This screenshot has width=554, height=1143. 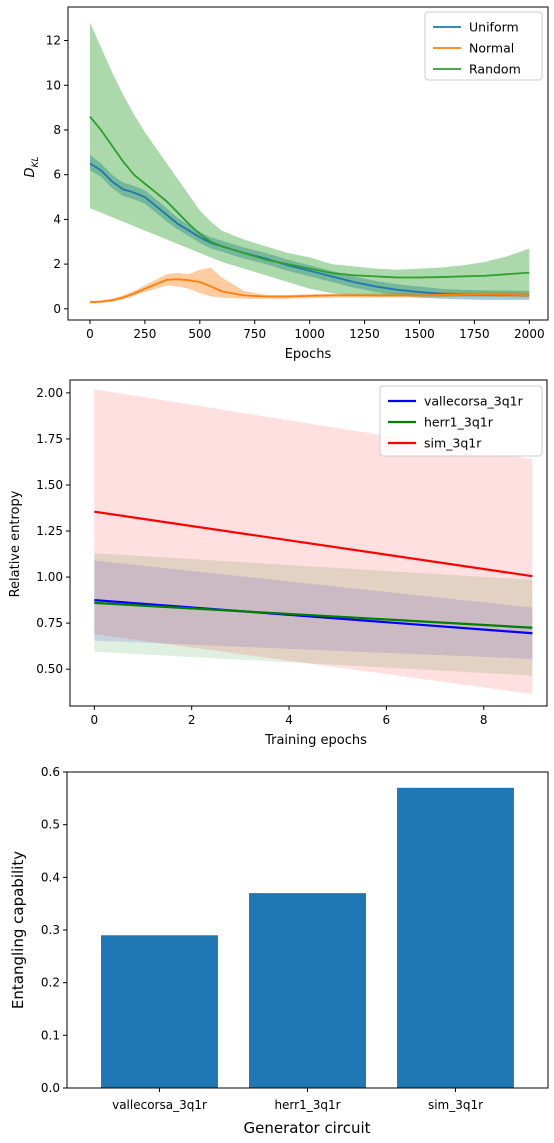 What do you see at coordinates (529, 334) in the screenshot?
I see `x-tick-label: 2000` at bounding box center [529, 334].